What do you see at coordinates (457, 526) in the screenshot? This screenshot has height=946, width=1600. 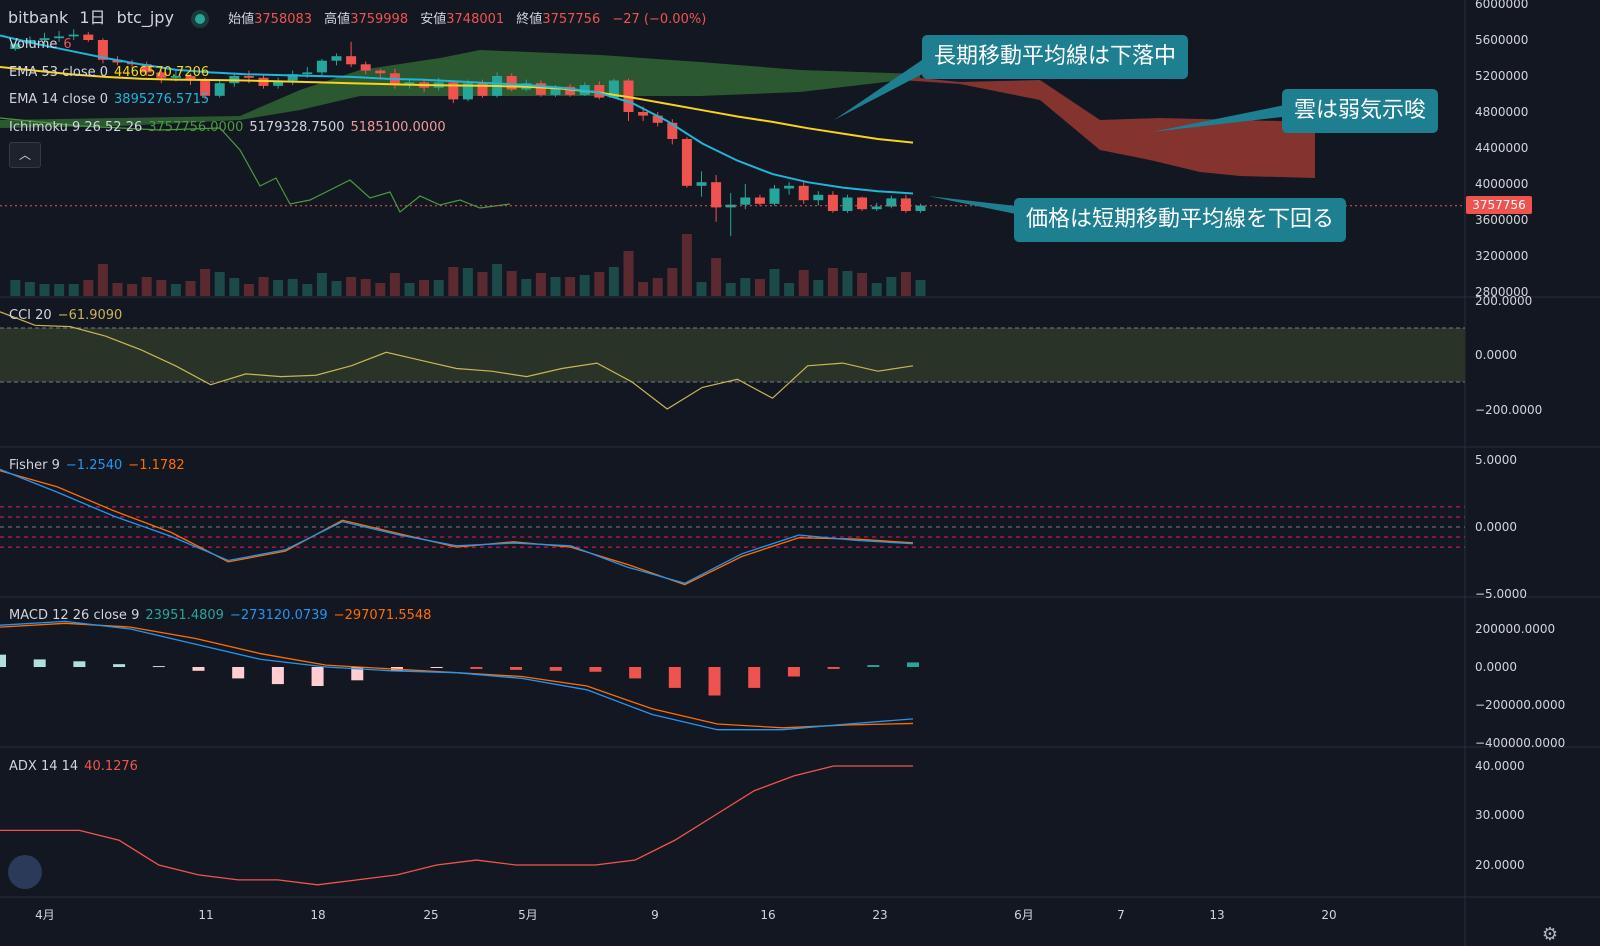 I see `fisher-line` at bounding box center [457, 526].